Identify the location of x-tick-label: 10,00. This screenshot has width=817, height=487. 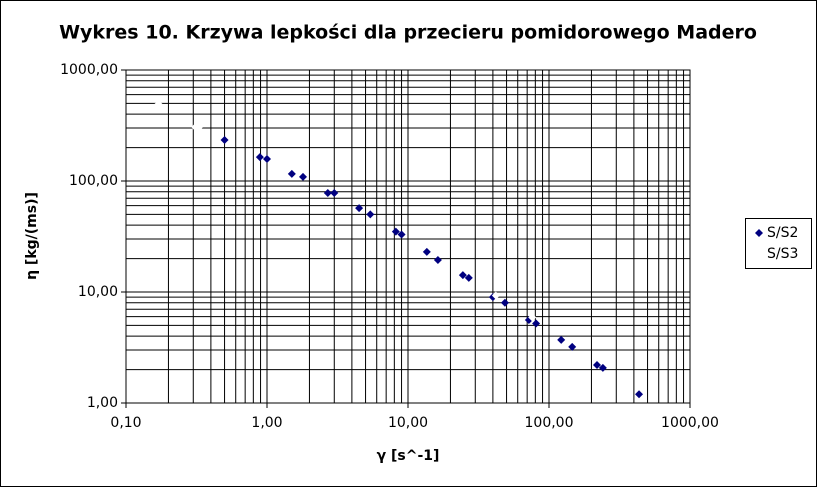
(408, 423).